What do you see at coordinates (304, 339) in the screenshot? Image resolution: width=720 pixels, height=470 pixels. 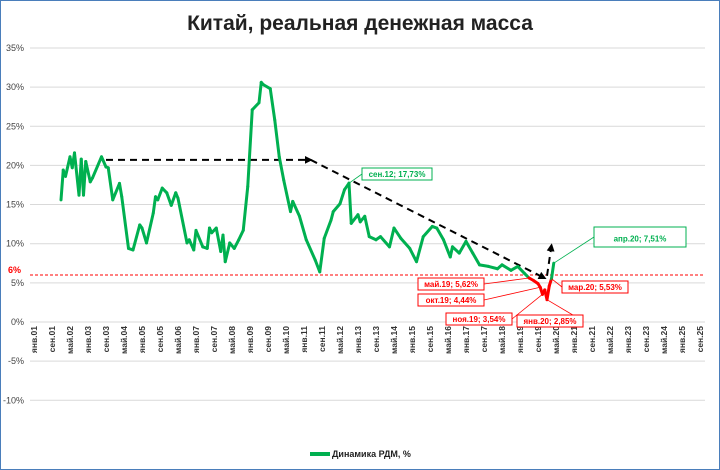 I see `x-tick-label: янв.11` at bounding box center [304, 339].